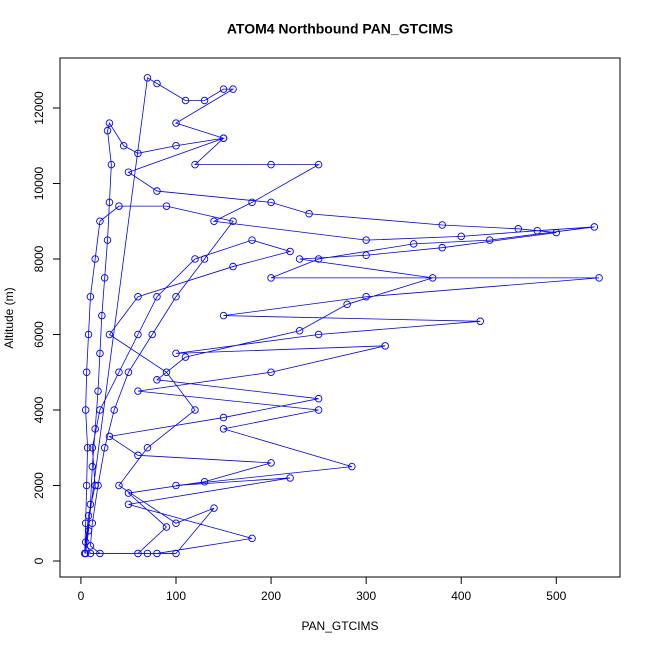 The width and height of the screenshot is (650, 650). What do you see at coordinates (9, 317) in the screenshot?
I see `y-axis-label: Altitude (m)` at bounding box center [9, 317].